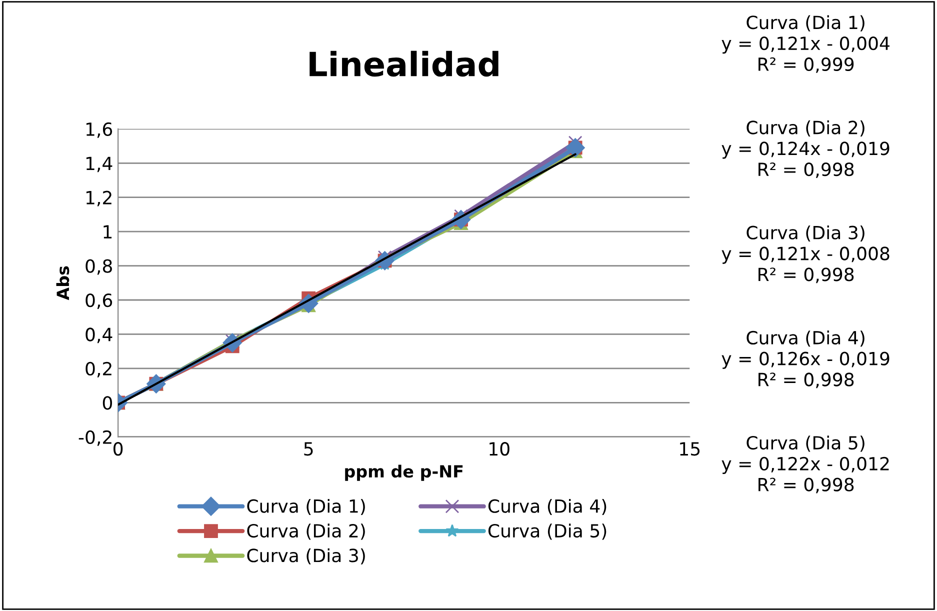 Image resolution: width=937 pixels, height=611 pixels. I want to click on text: Curva (Dia 1) y = 0,121x - 0,004 R² = 0,999, so click(806, 44).